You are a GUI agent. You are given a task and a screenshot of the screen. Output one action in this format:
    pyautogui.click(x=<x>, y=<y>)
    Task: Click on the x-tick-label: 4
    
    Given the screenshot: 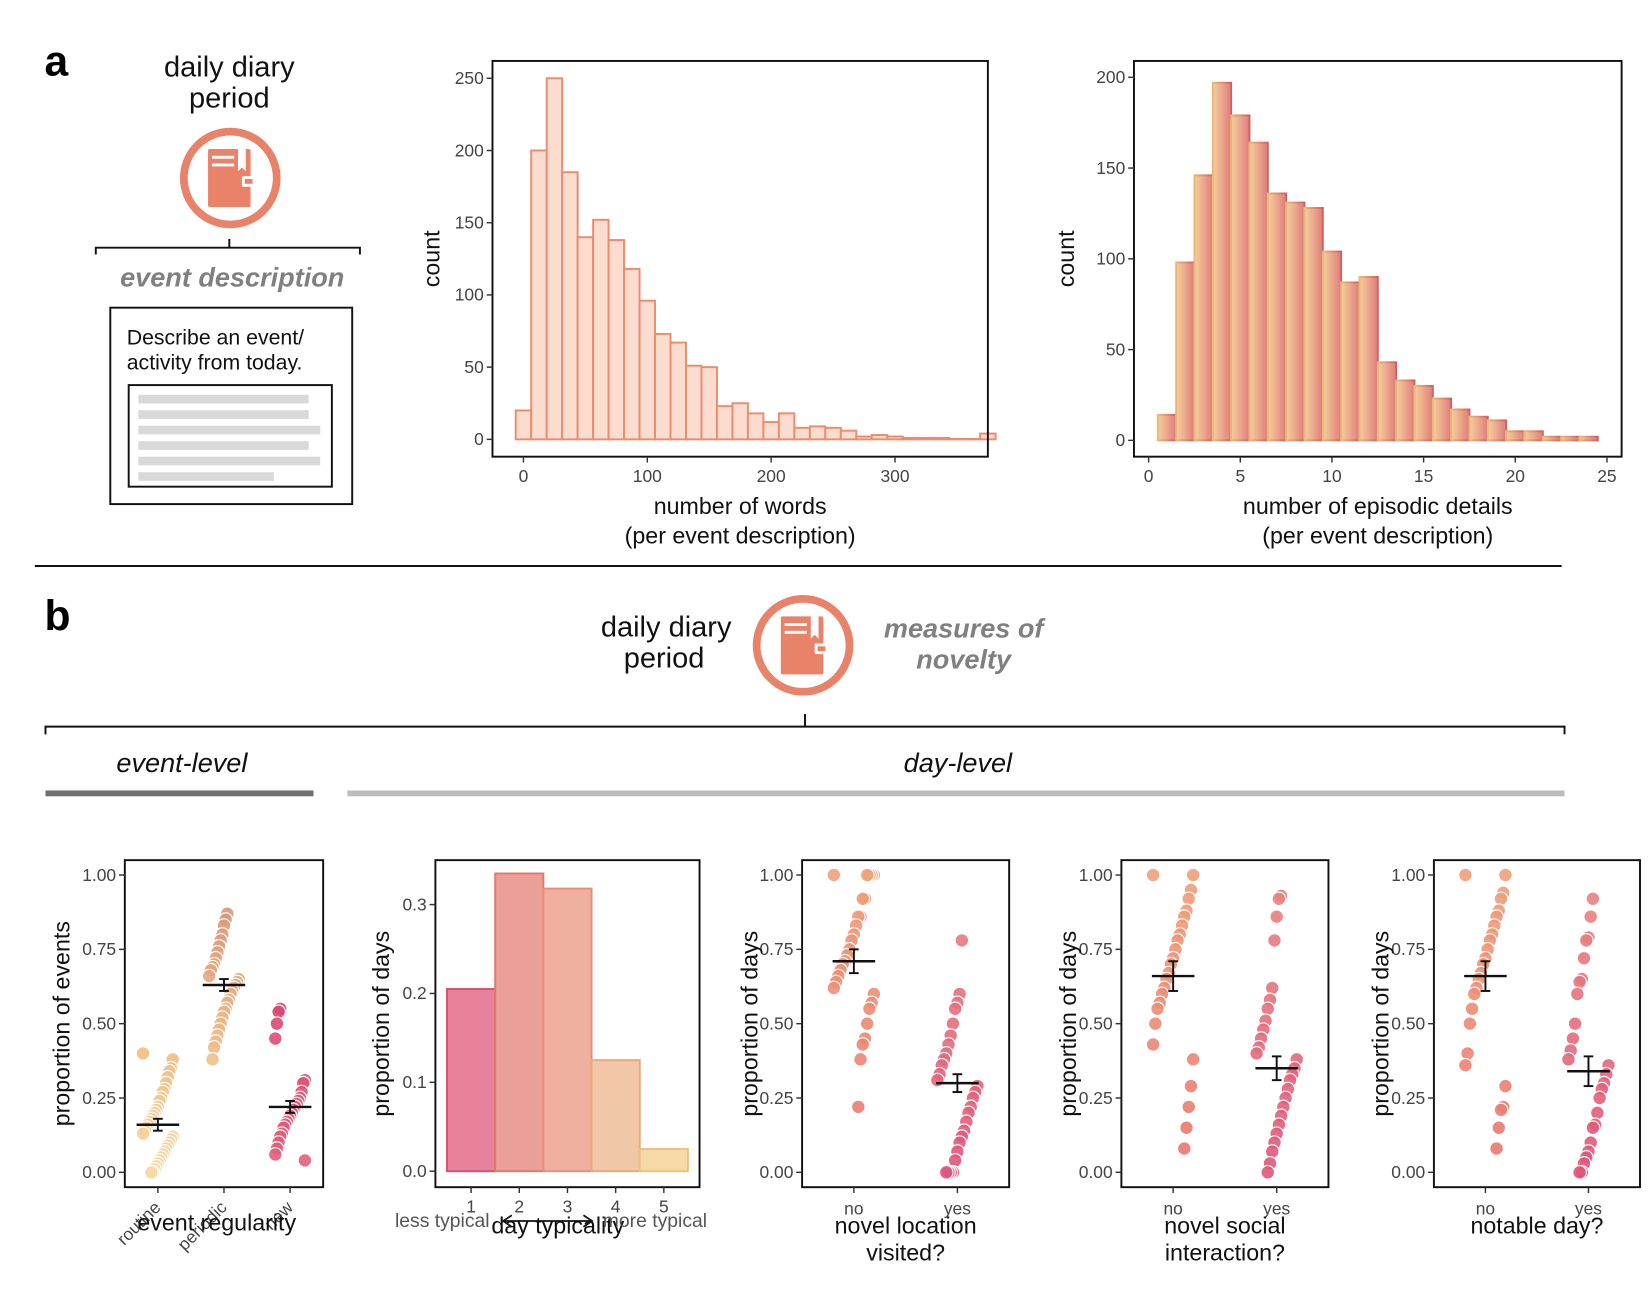 What is the action you would take?
    pyautogui.click(x=616, y=1206)
    